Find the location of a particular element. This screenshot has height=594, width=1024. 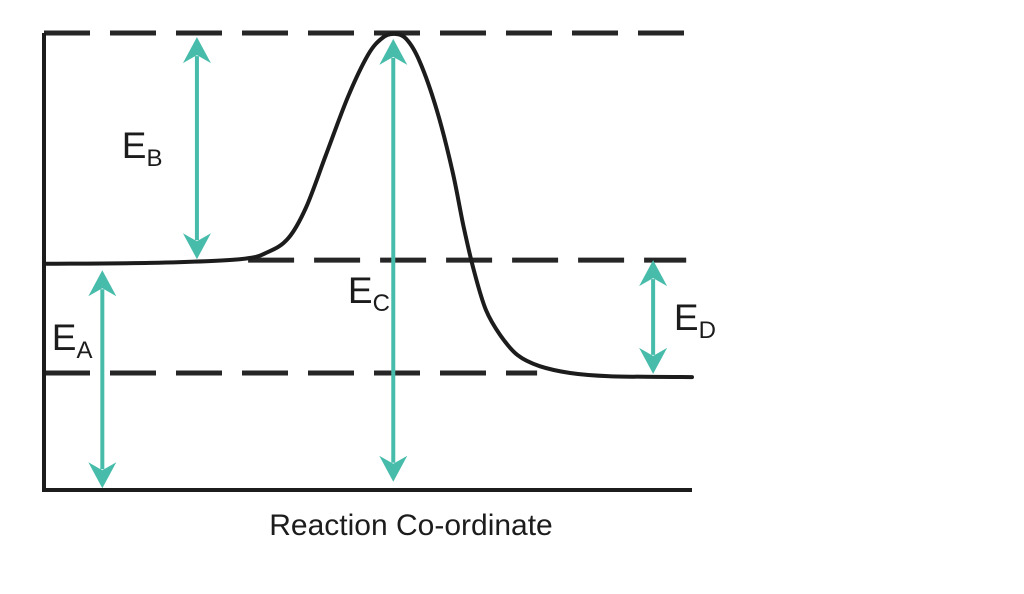

arrowhead-down-ED is located at coordinates (653, 360).